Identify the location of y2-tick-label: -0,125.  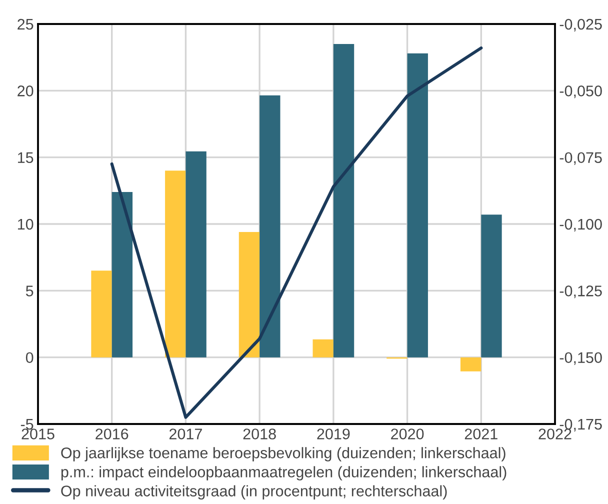
(581, 292).